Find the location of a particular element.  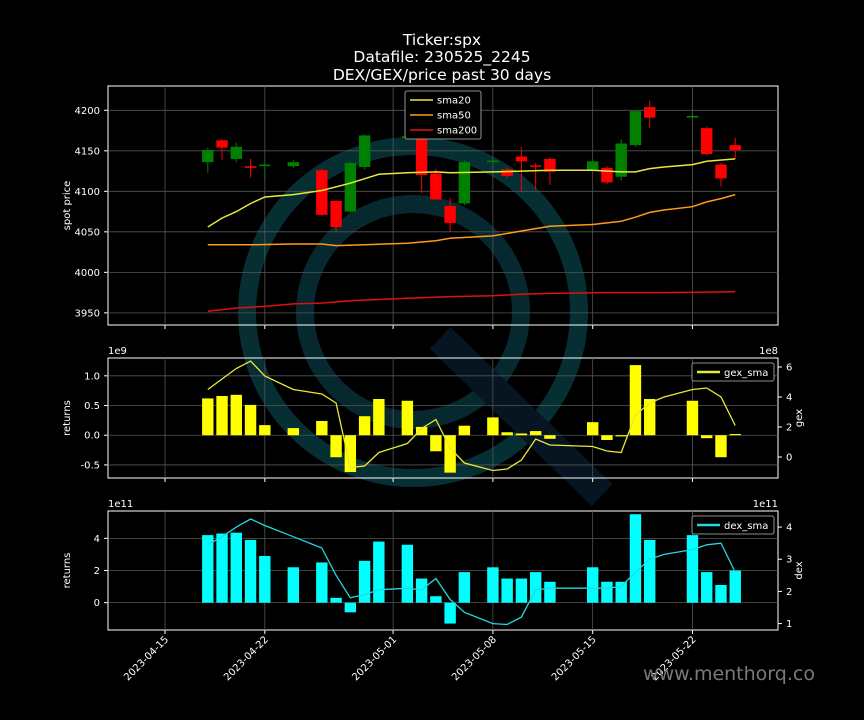

y-tick-label: 0 is located at coordinates (97, 603).